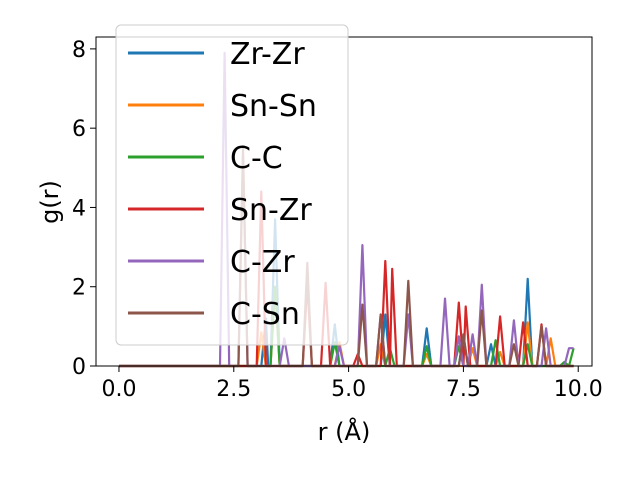 Image resolution: width=640 pixels, height=480 pixels. I want to click on x-tick-label: 10.0, so click(578, 389).